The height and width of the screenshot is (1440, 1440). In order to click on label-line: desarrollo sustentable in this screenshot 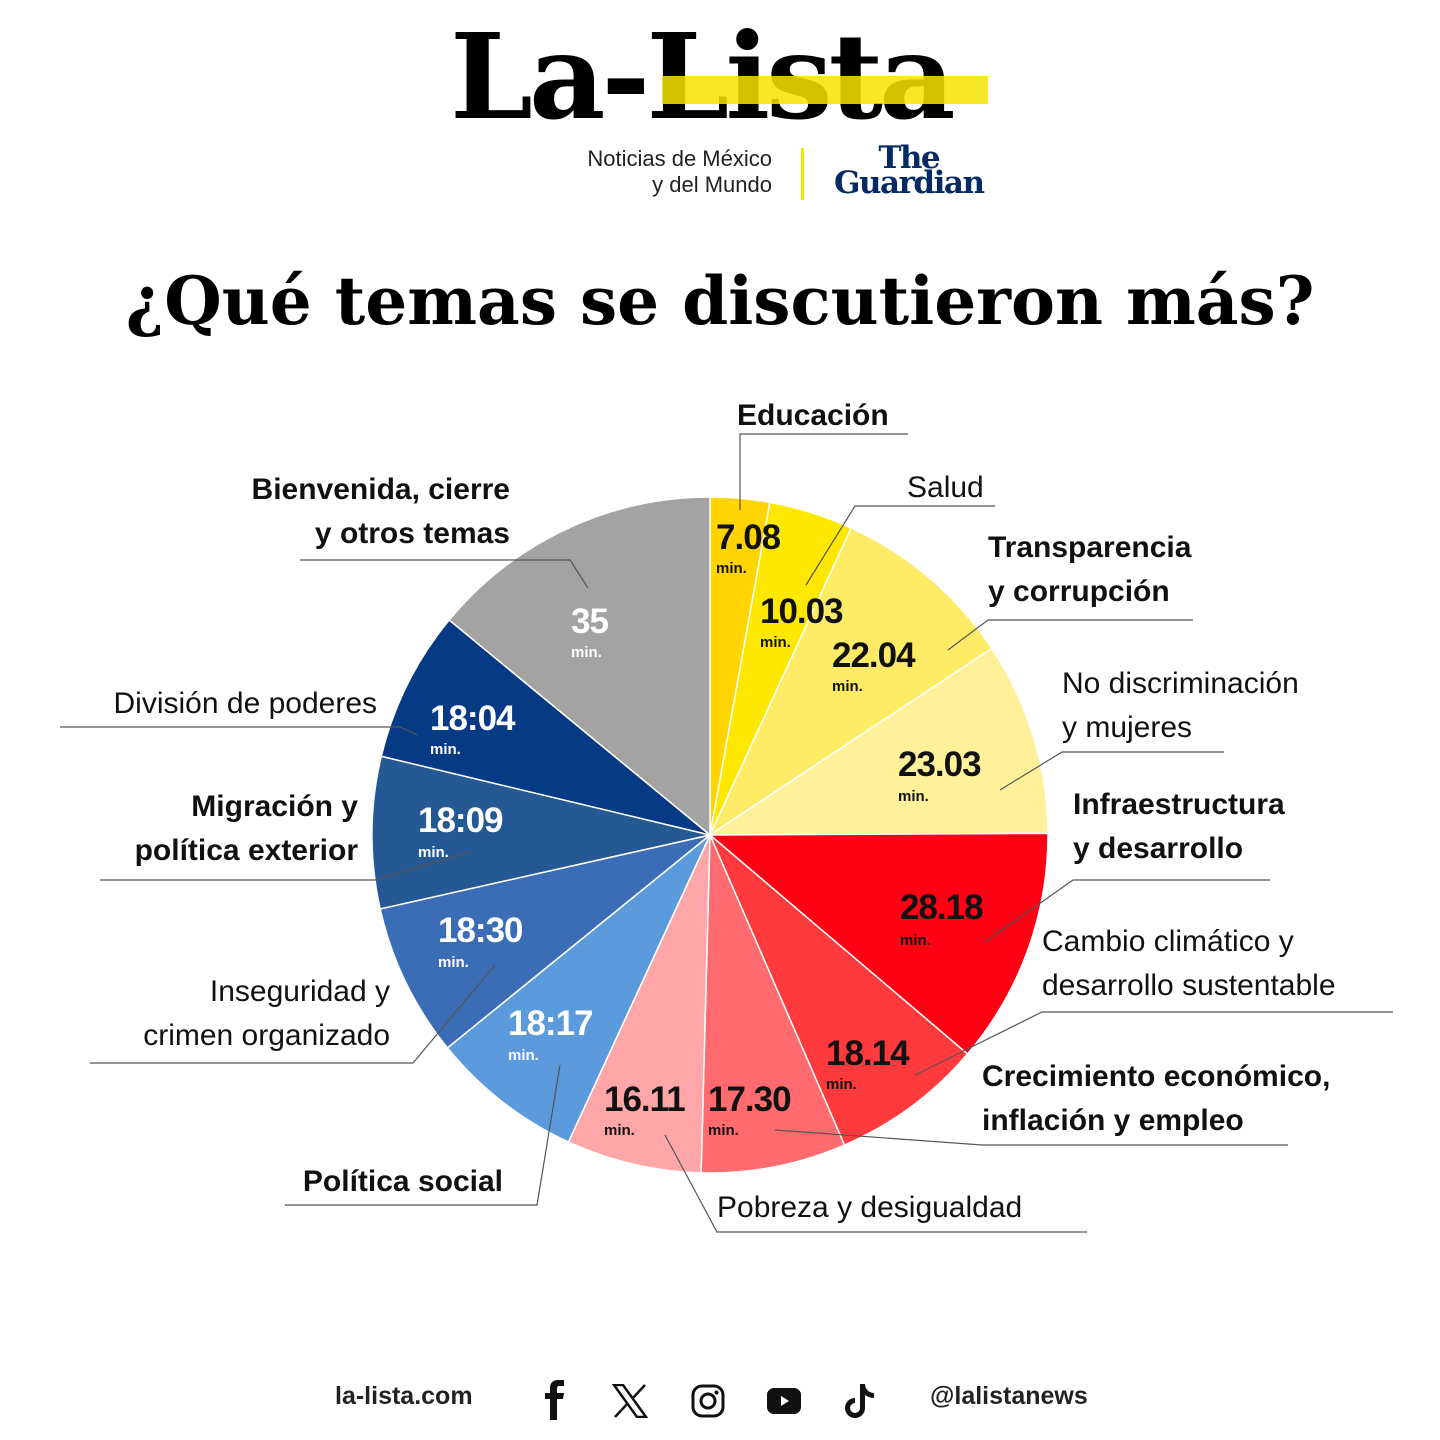, I will do `click(1189, 985)`.